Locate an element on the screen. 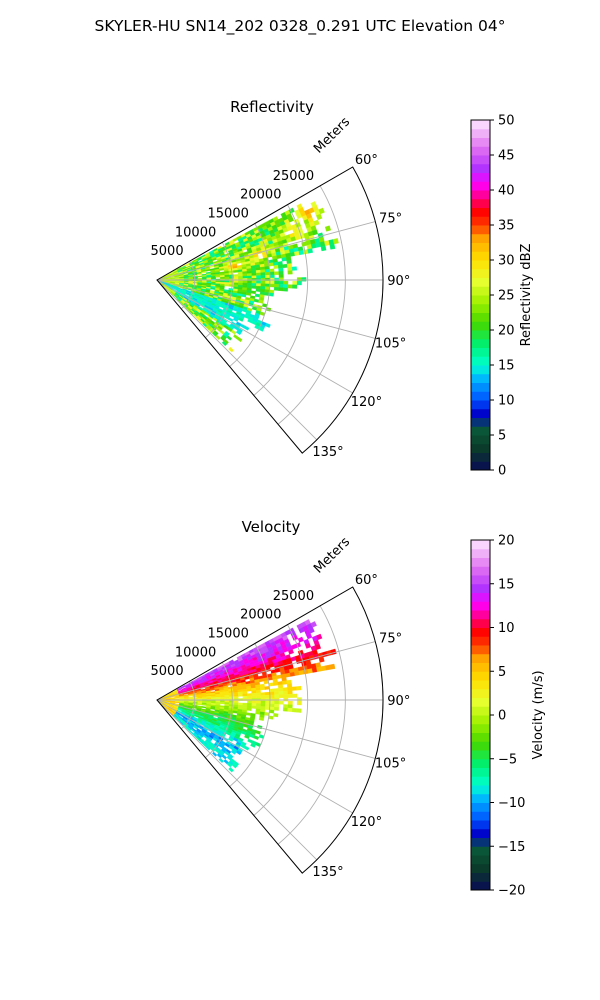  range-tick-label: 25000 is located at coordinates (293, 596).